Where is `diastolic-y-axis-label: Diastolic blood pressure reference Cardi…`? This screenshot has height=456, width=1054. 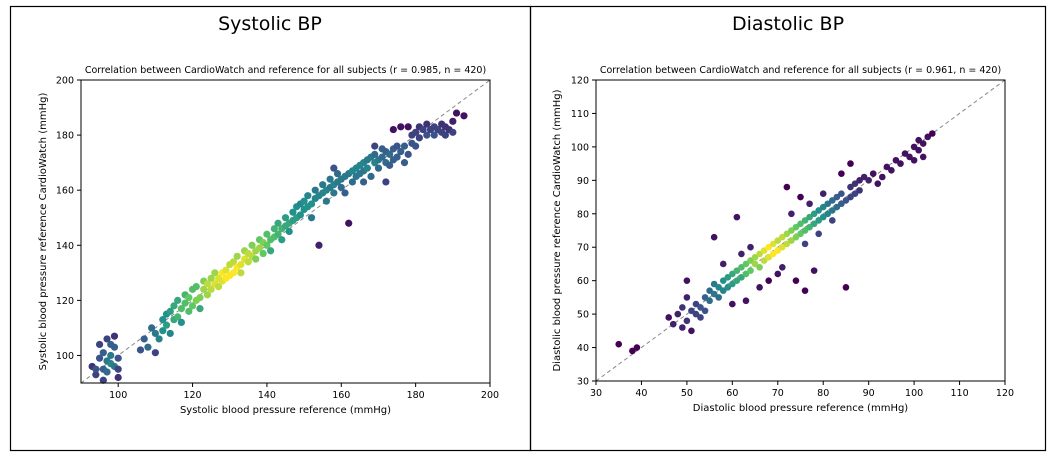 diastolic-y-axis-label: Diastolic blood pressure reference Cardi… is located at coordinates (557, 230).